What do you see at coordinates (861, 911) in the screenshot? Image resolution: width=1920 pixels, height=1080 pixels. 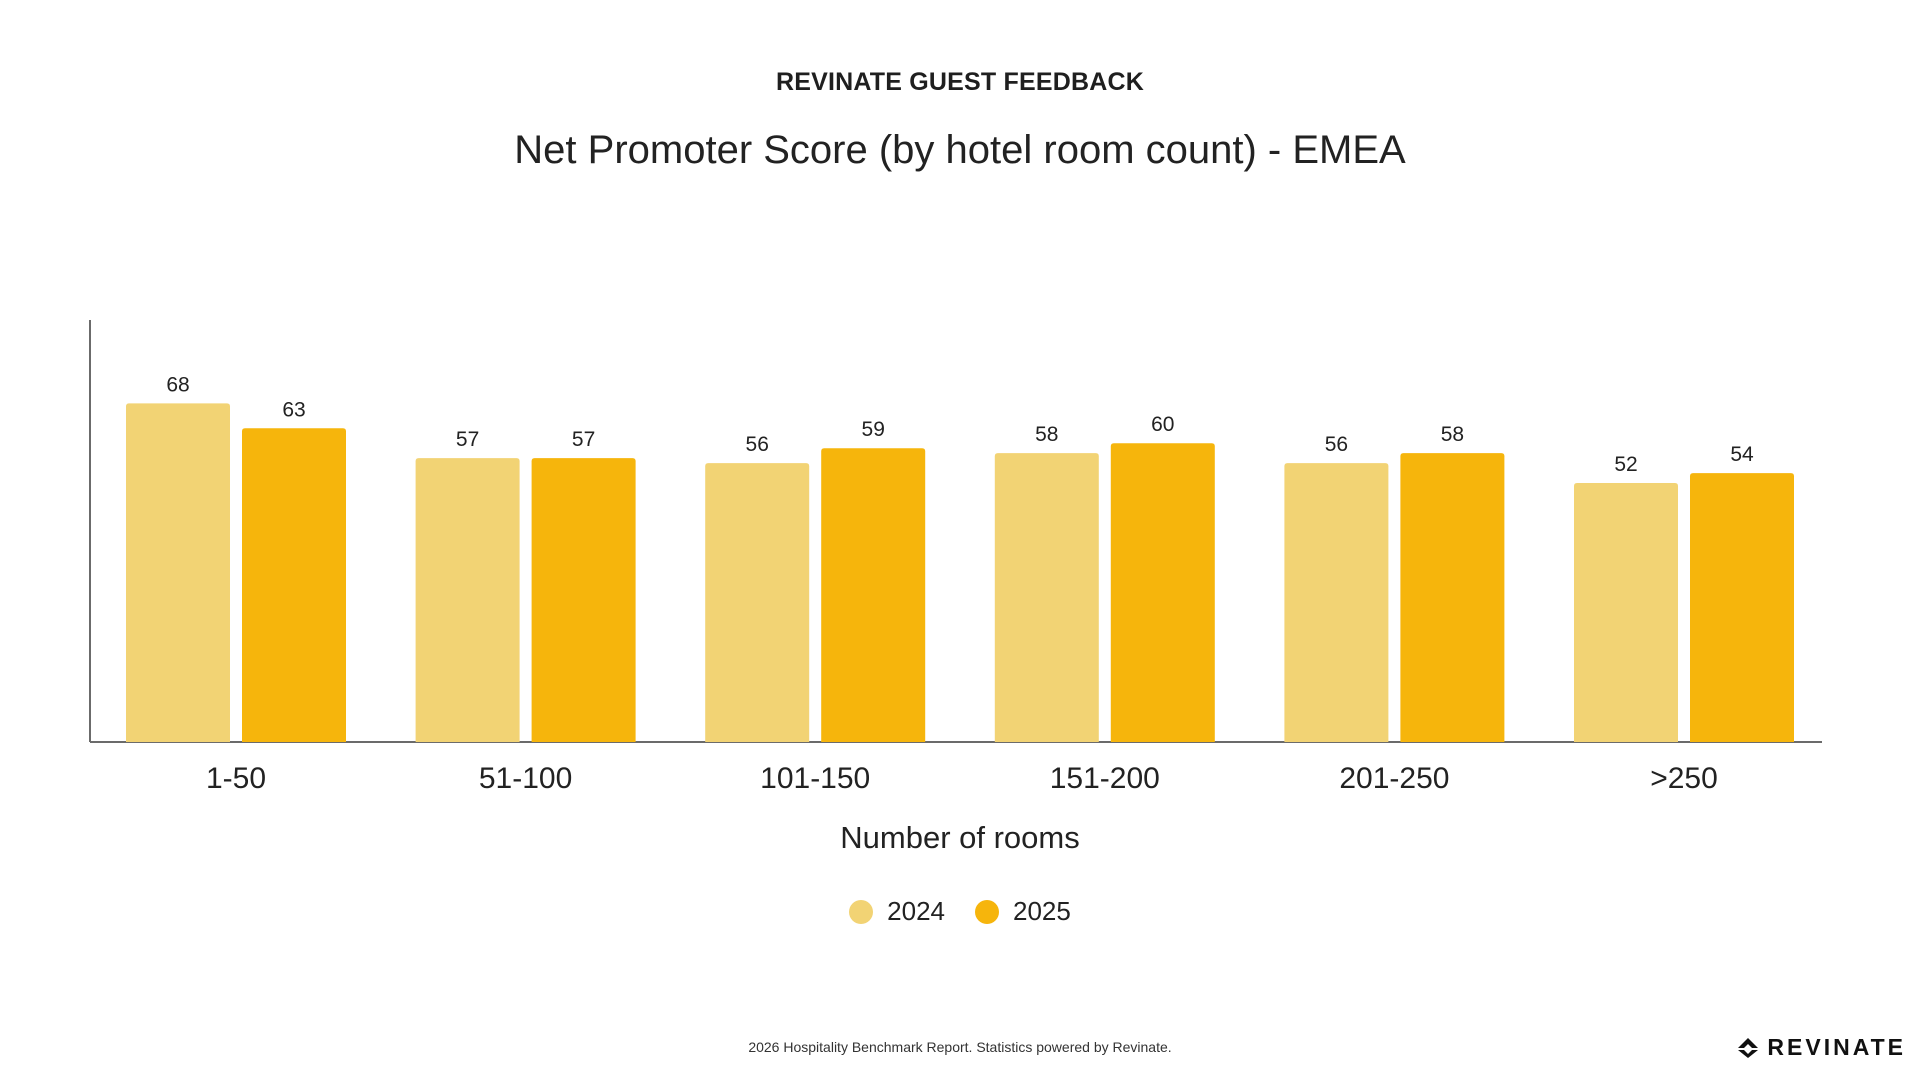 I see `legend-swatch-2024` at bounding box center [861, 911].